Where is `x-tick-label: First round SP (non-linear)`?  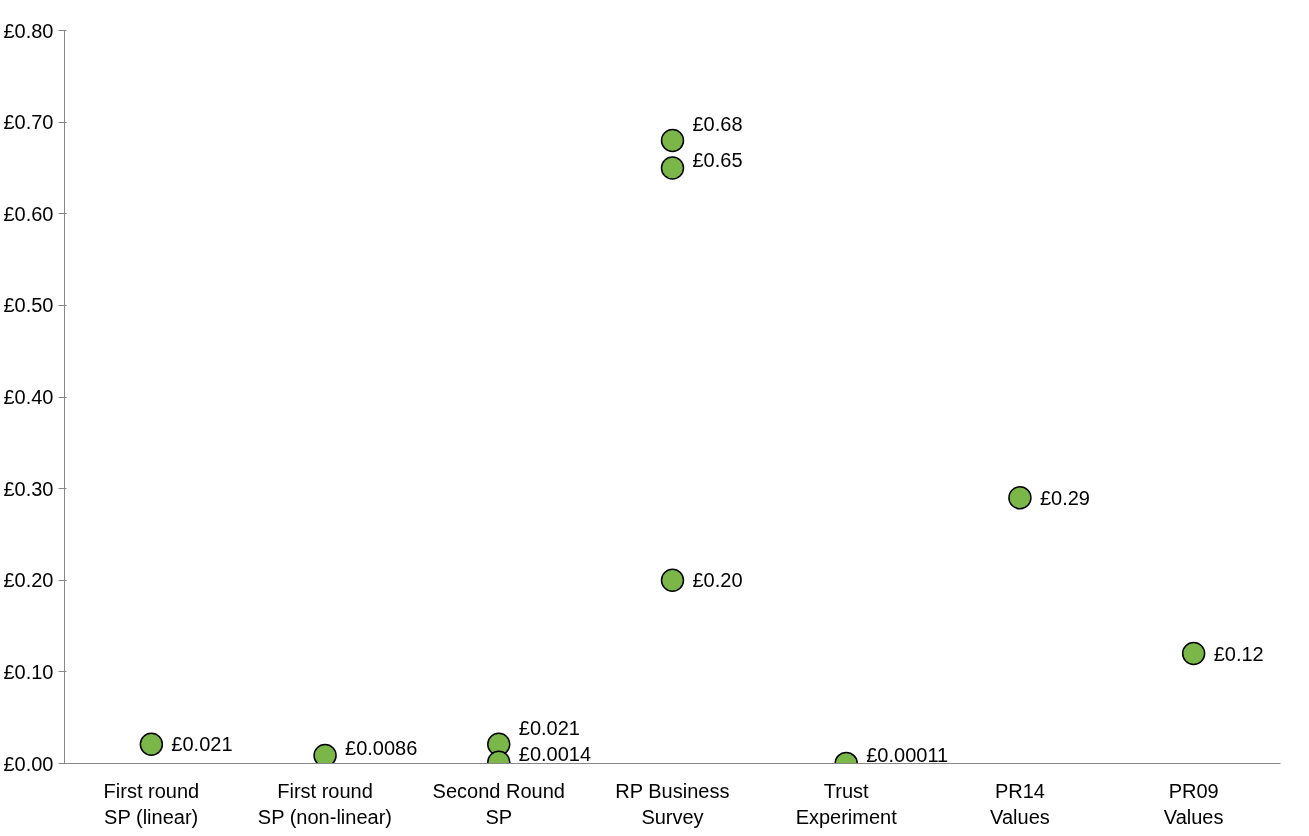 x-tick-label: First round SP (non-linear) is located at coordinates (324, 803).